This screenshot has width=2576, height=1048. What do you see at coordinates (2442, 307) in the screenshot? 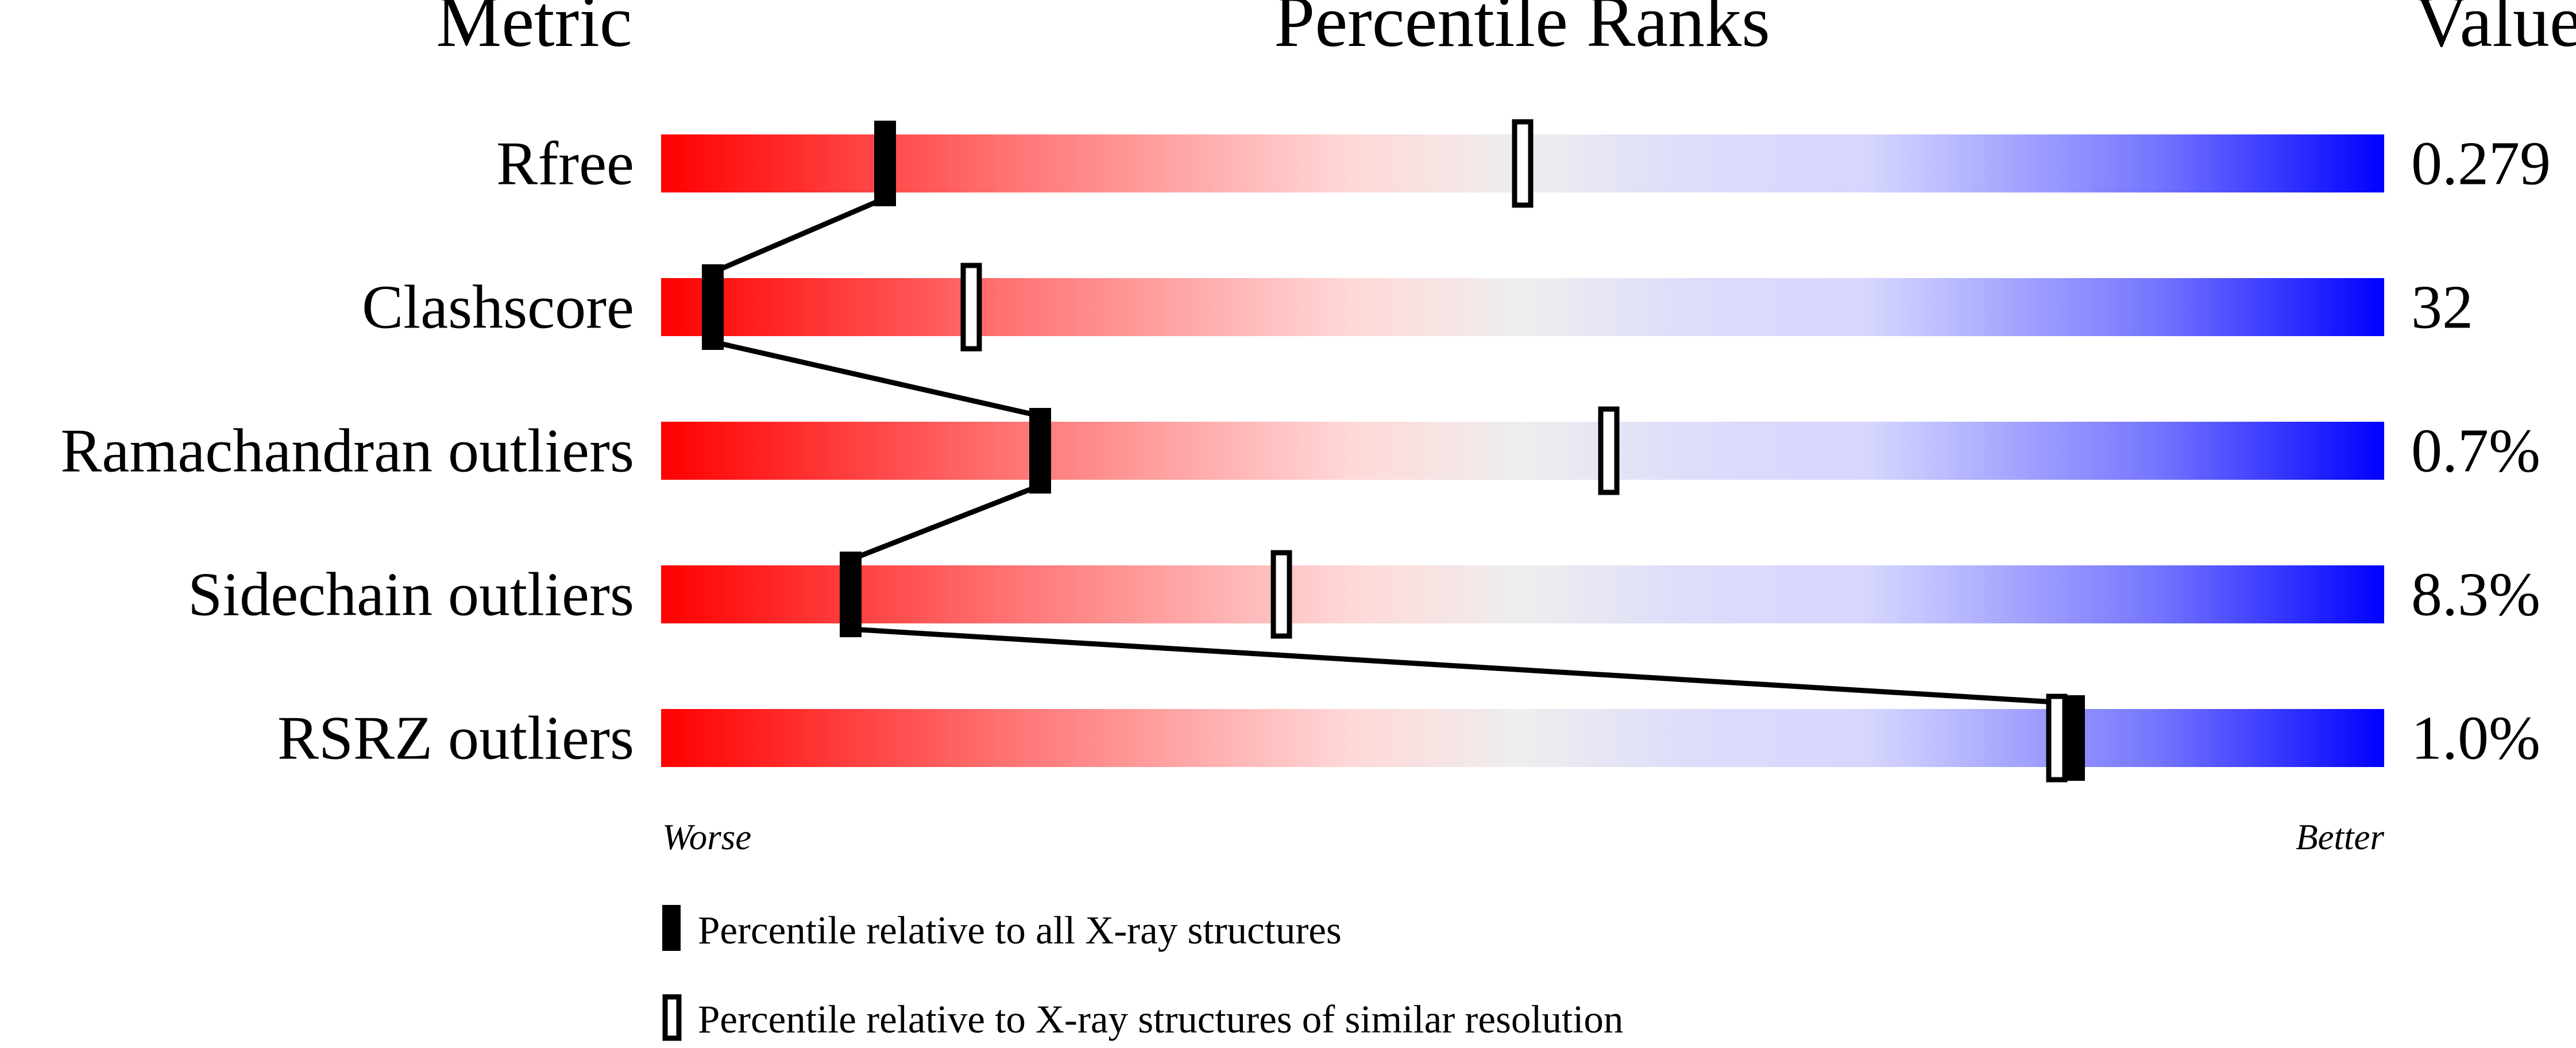
I see `metric-value: 32` at bounding box center [2442, 307].